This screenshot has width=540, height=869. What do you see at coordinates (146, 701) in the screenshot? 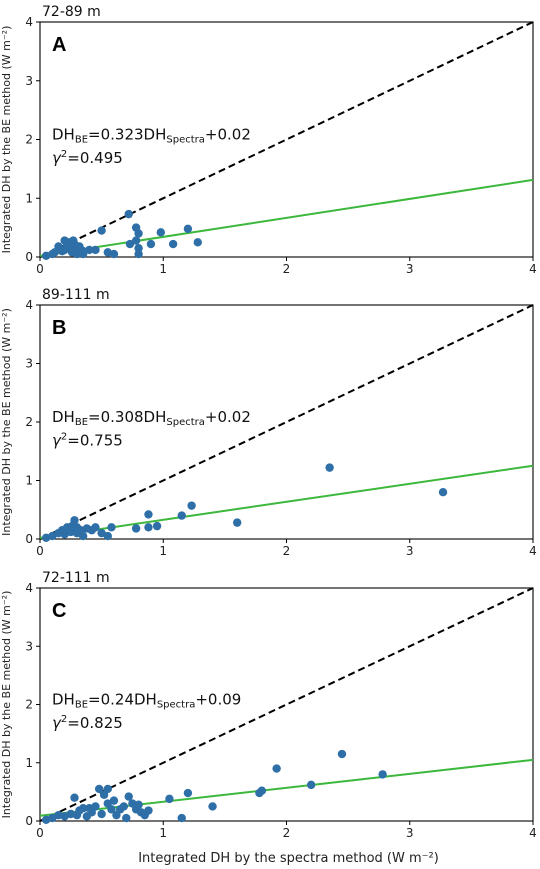
I see `regression-equation: DHBE=0.24DHSpectra+0.09` at bounding box center [146, 701].